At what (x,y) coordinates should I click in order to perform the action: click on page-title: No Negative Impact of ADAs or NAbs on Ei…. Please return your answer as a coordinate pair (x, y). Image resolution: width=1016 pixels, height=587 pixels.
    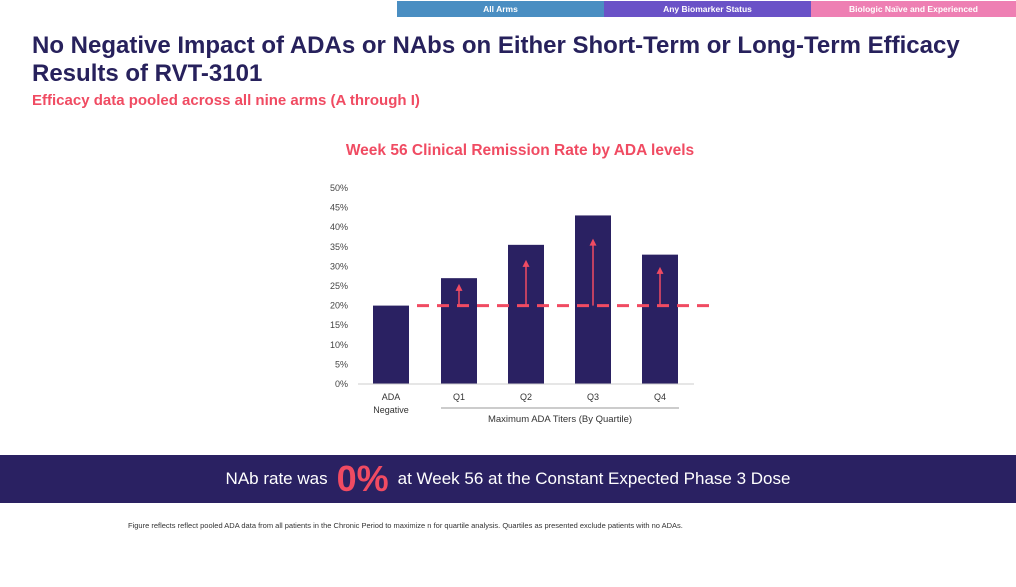
    Looking at the image, I should click on (496, 59).